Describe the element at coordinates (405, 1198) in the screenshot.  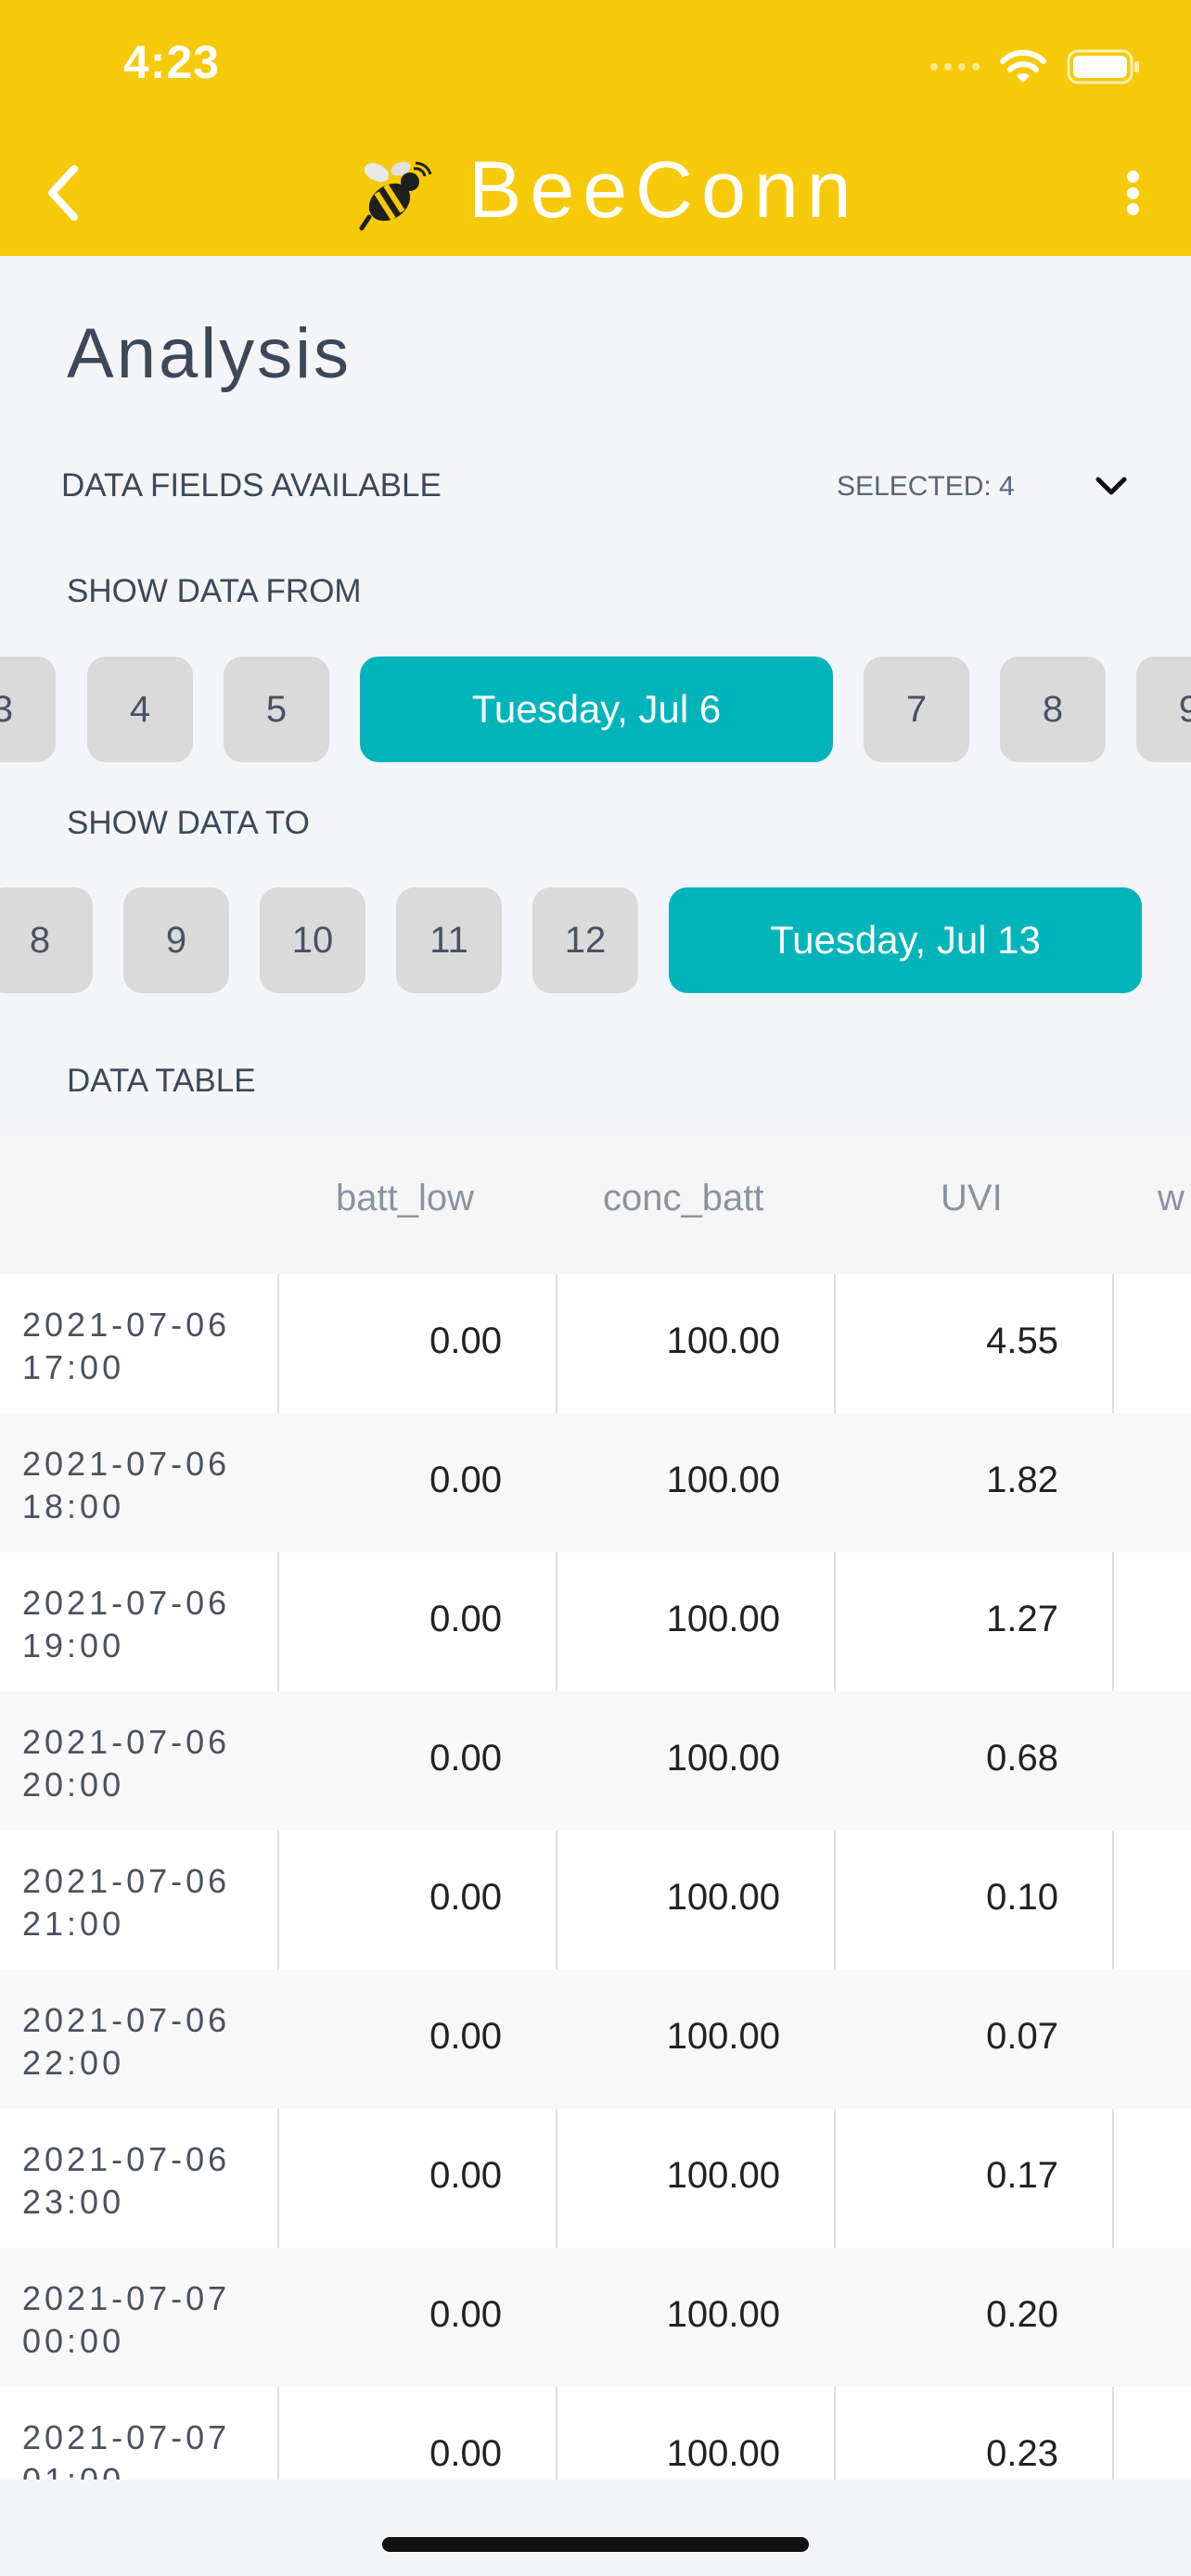
I see `column-header-batt-low: batt_low` at that location.